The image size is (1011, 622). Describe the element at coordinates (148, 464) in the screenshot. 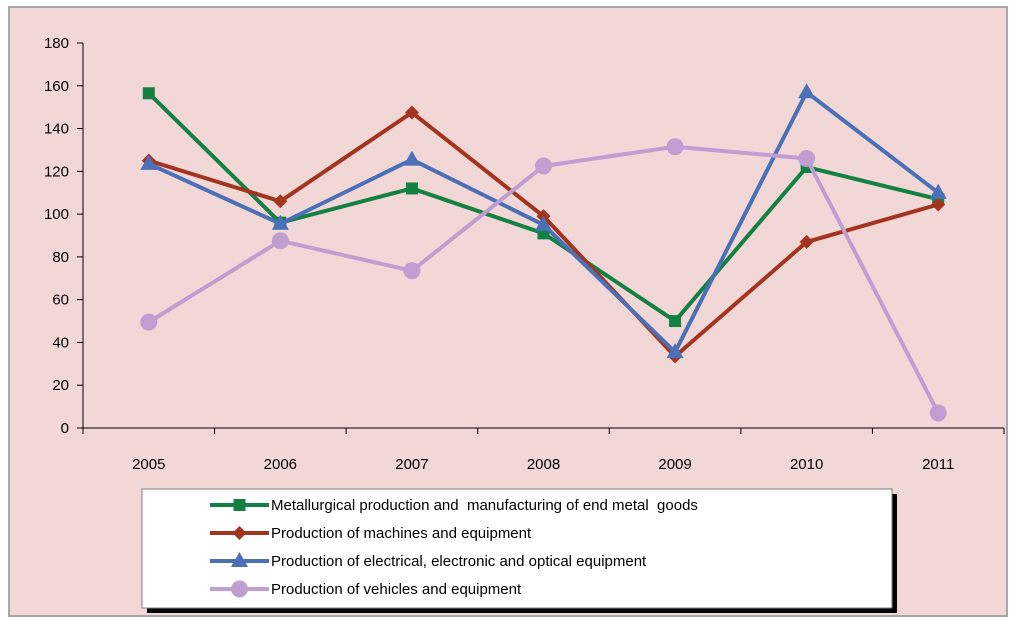

I see `x-tick-label: 2005` at that location.